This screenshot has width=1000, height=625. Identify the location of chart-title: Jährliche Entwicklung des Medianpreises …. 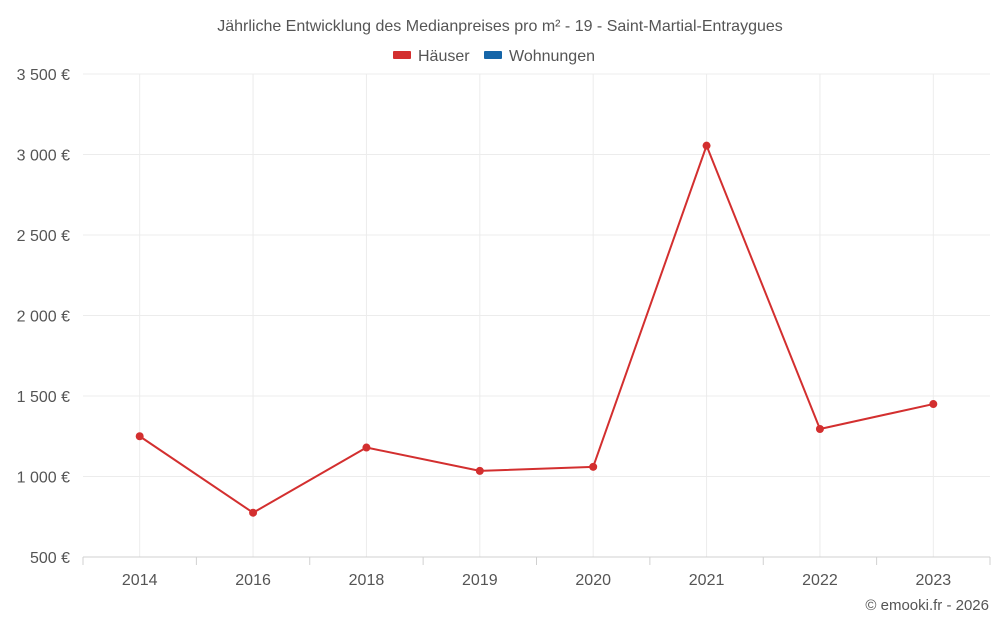
(500, 26).